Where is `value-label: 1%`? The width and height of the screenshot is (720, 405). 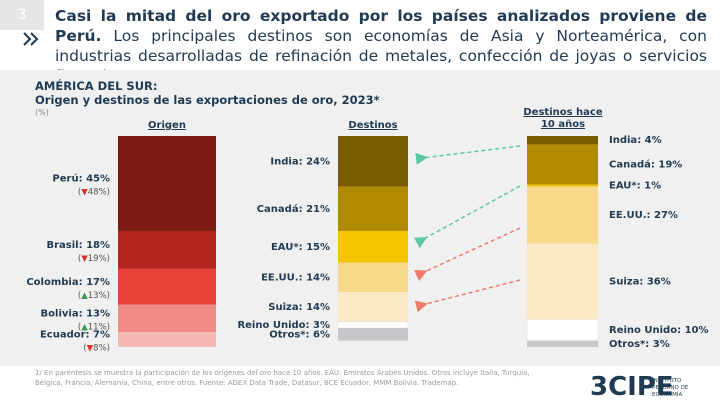 value-label: 1% is located at coordinates (652, 186).